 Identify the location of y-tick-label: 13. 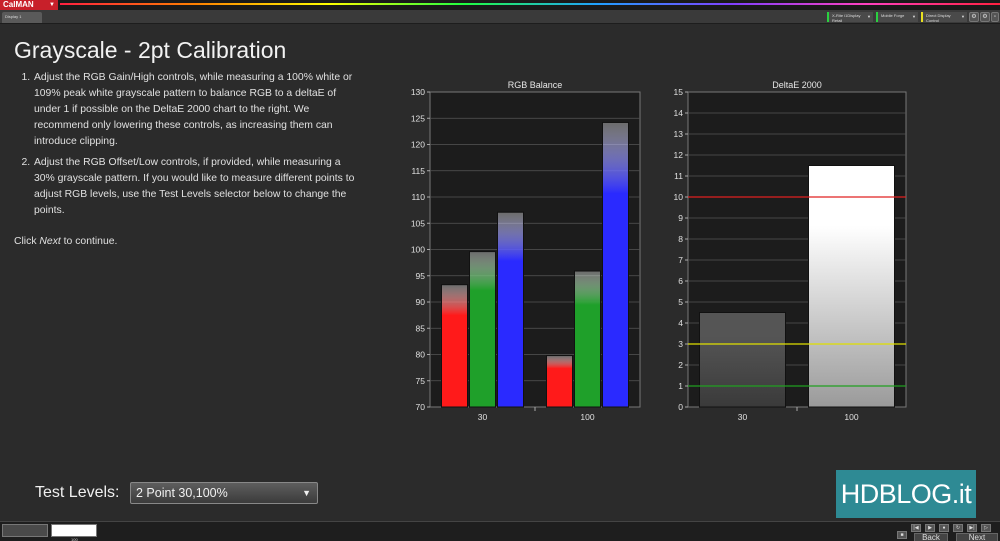
(679, 134).